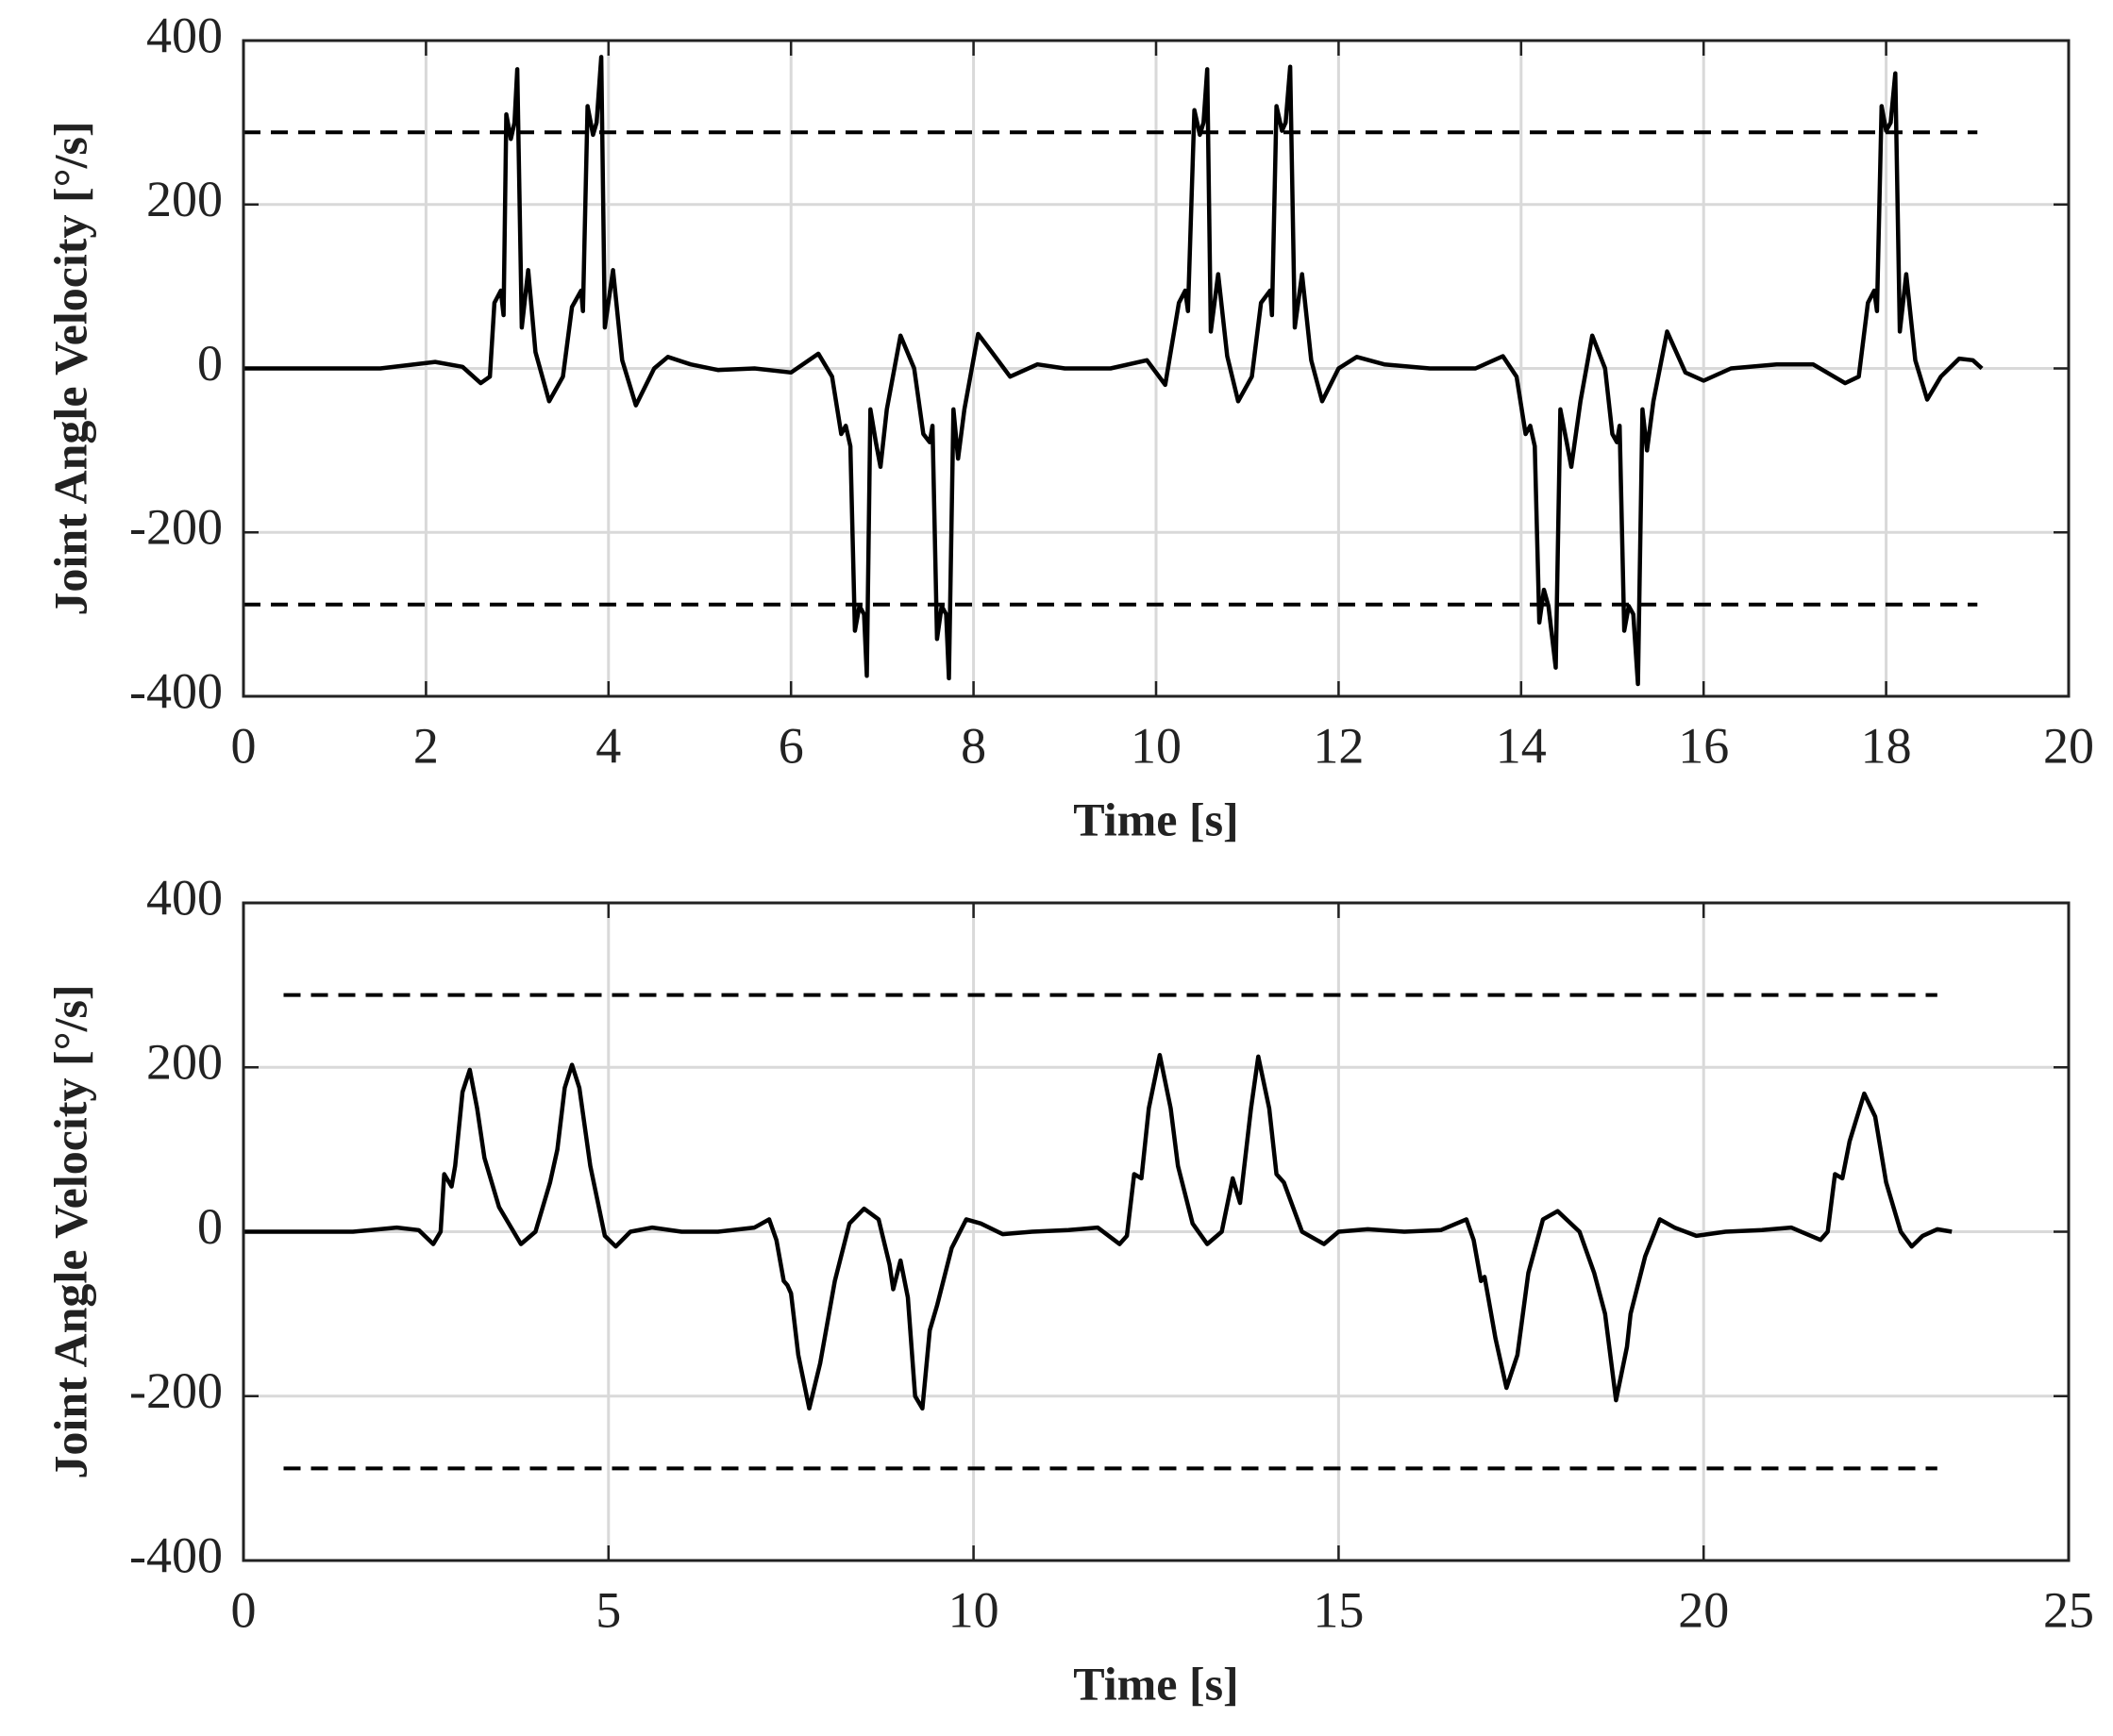  Describe the element at coordinates (608, 1610) in the screenshot. I see `x-tick-label: 5` at that location.